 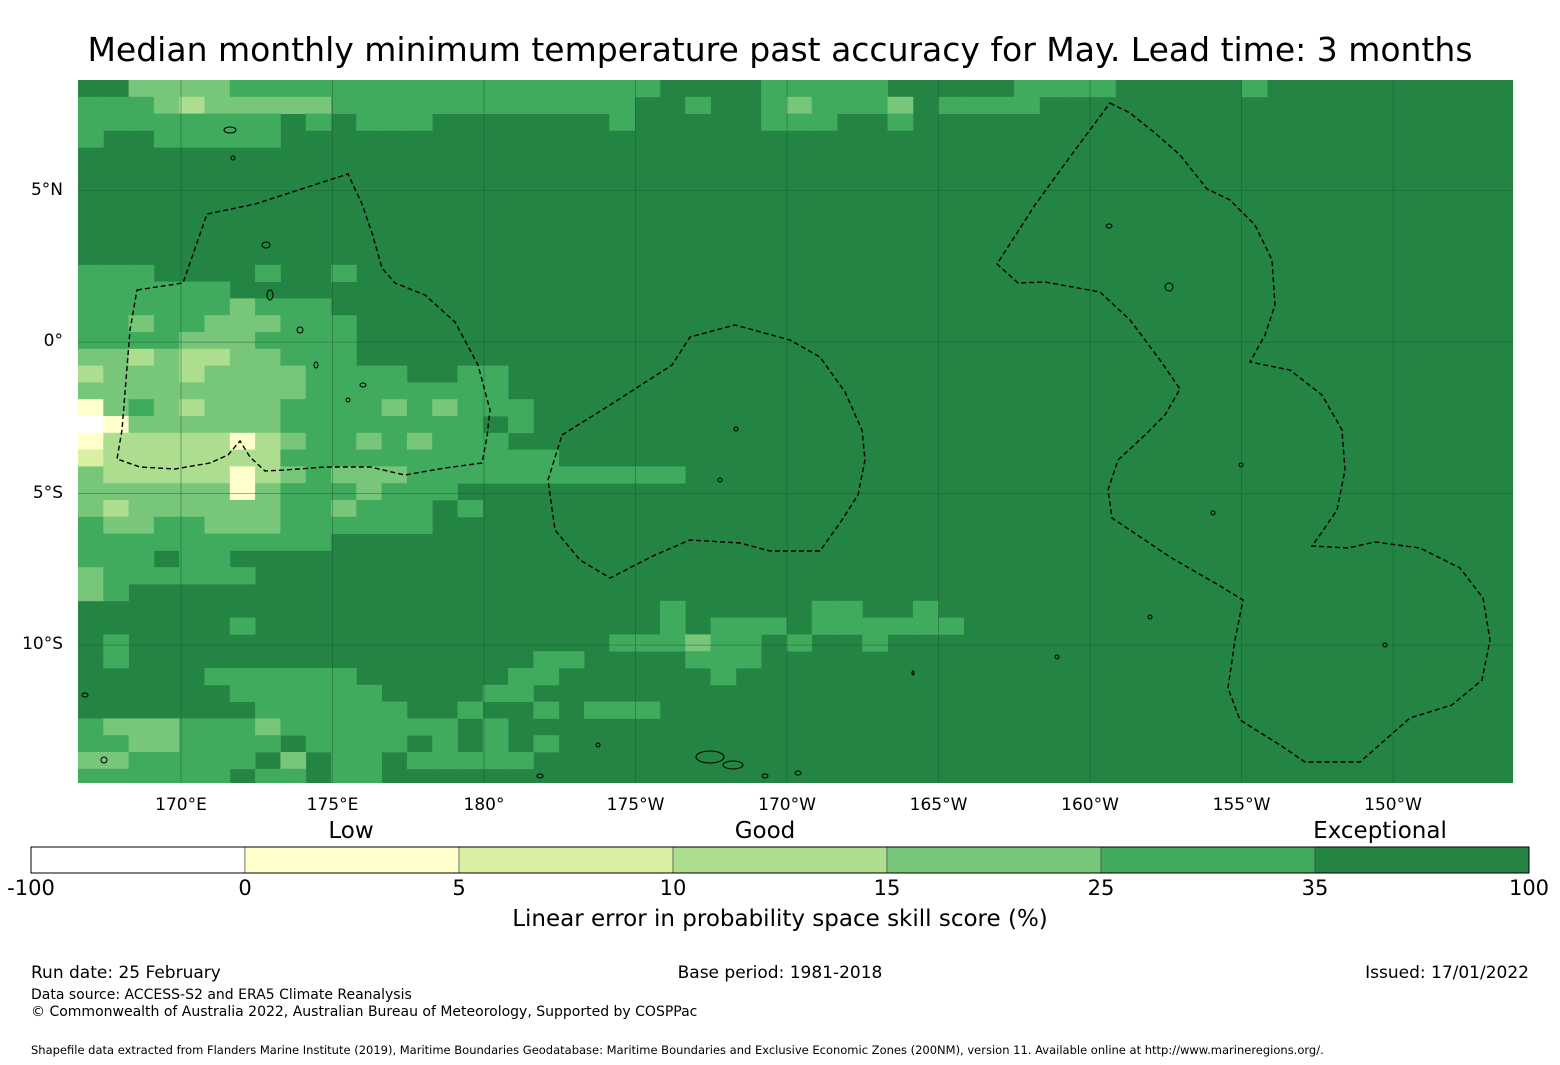 I want to click on longitude-label: 170°E, so click(x=181, y=805).